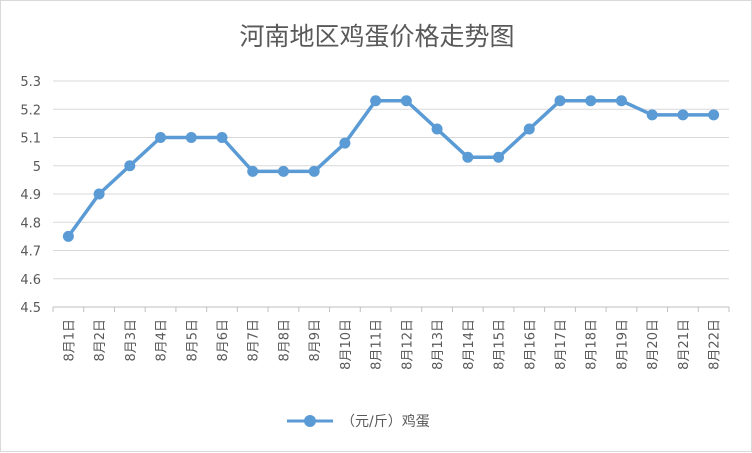 The height and width of the screenshot is (453, 752). I want to click on y-axis-ticks: 4.5 4.6 4.7 4.8 4.9 5 5.1 5.2 5.3, so click(30, 195).